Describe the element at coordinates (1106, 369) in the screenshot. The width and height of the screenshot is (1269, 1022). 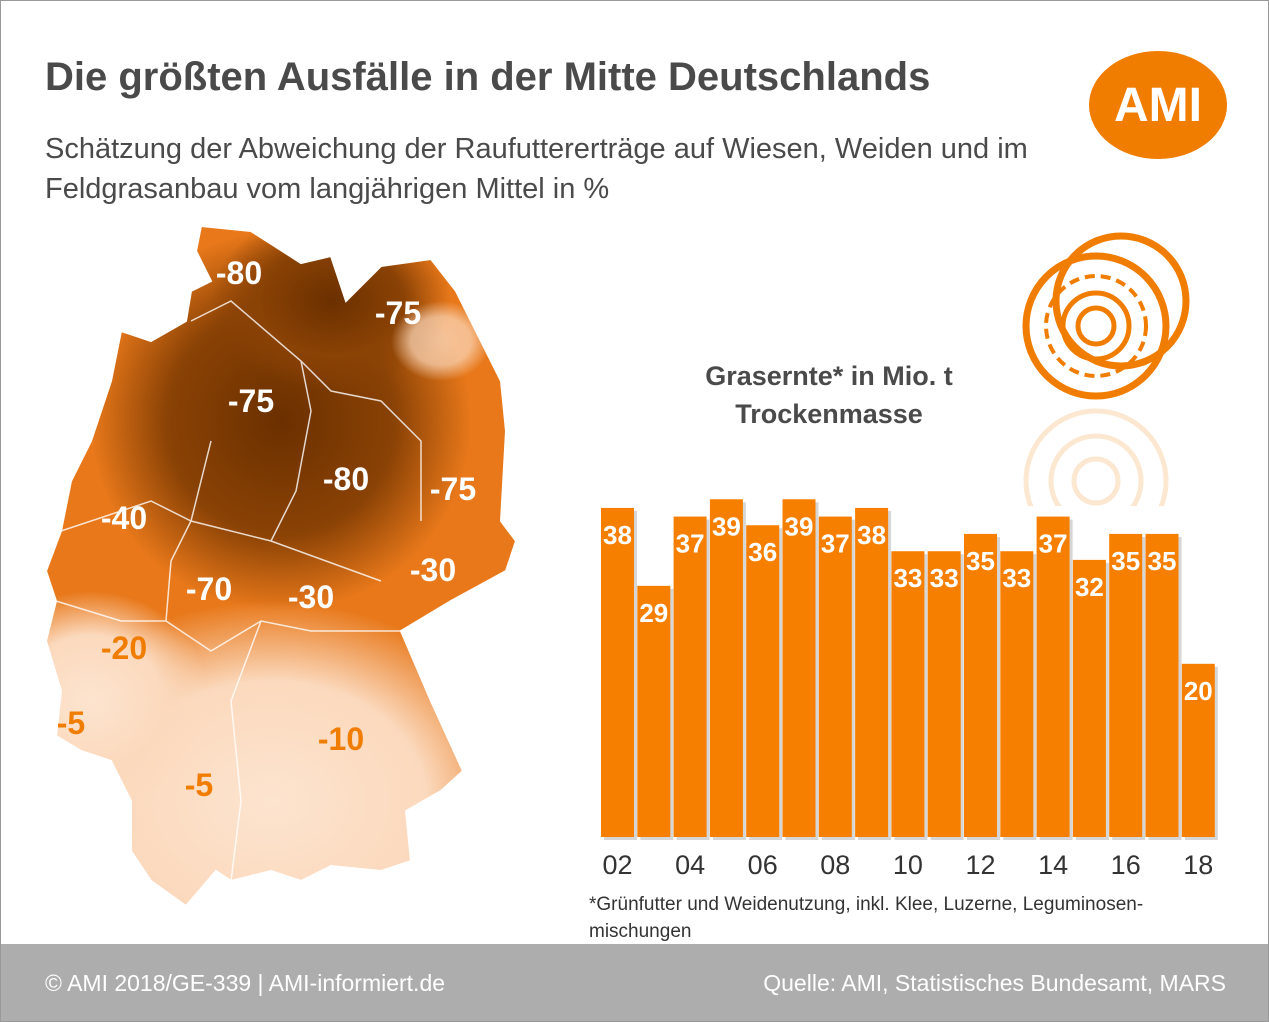
I see `hay-bale-icon` at that location.